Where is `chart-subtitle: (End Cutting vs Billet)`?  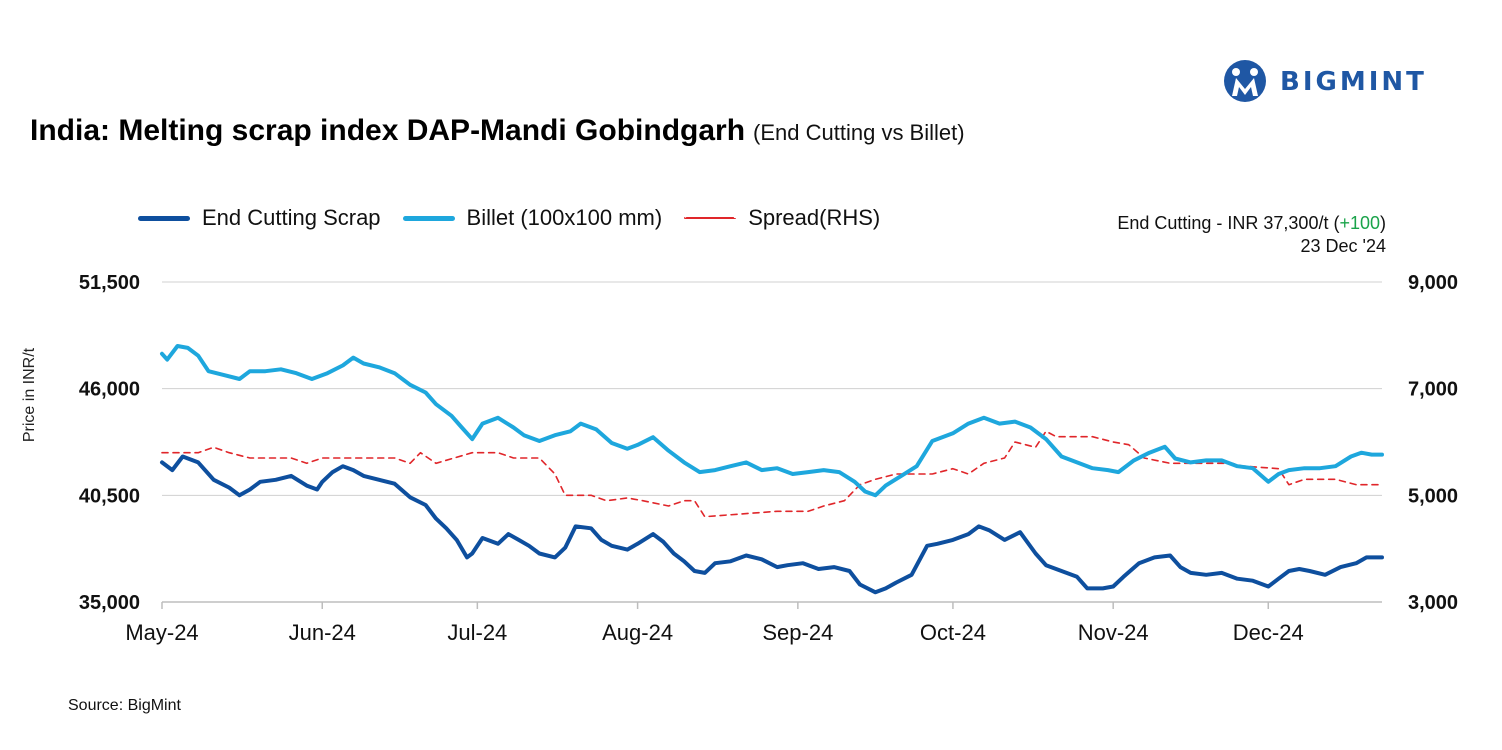 chart-subtitle: (End Cutting vs Billet) is located at coordinates (859, 132).